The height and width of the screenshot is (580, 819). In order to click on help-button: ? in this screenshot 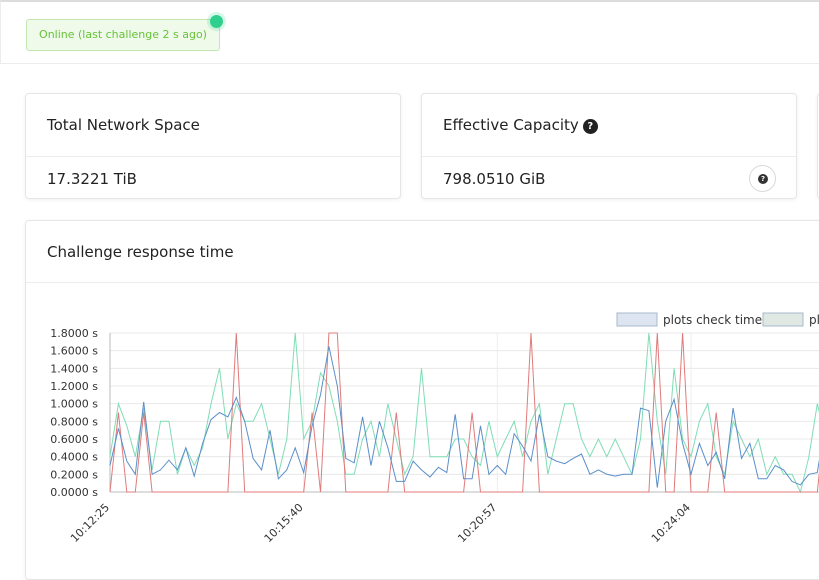, I will do `click(762, 178)`.